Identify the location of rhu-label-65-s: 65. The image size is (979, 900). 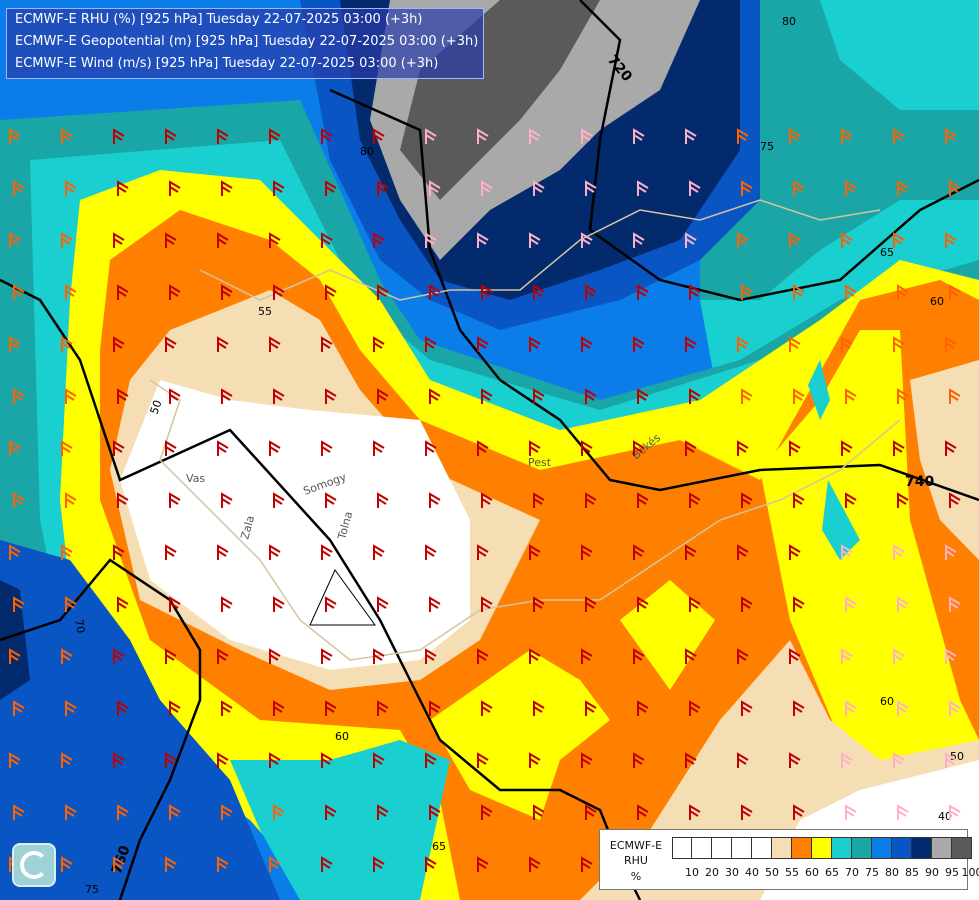
(439, 846).